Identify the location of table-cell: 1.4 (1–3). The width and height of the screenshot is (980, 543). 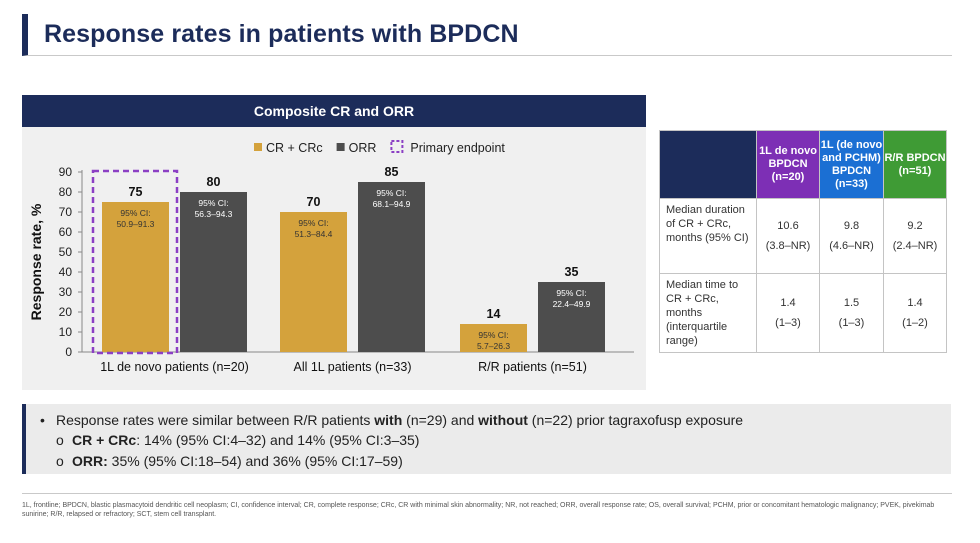
(788, 313).